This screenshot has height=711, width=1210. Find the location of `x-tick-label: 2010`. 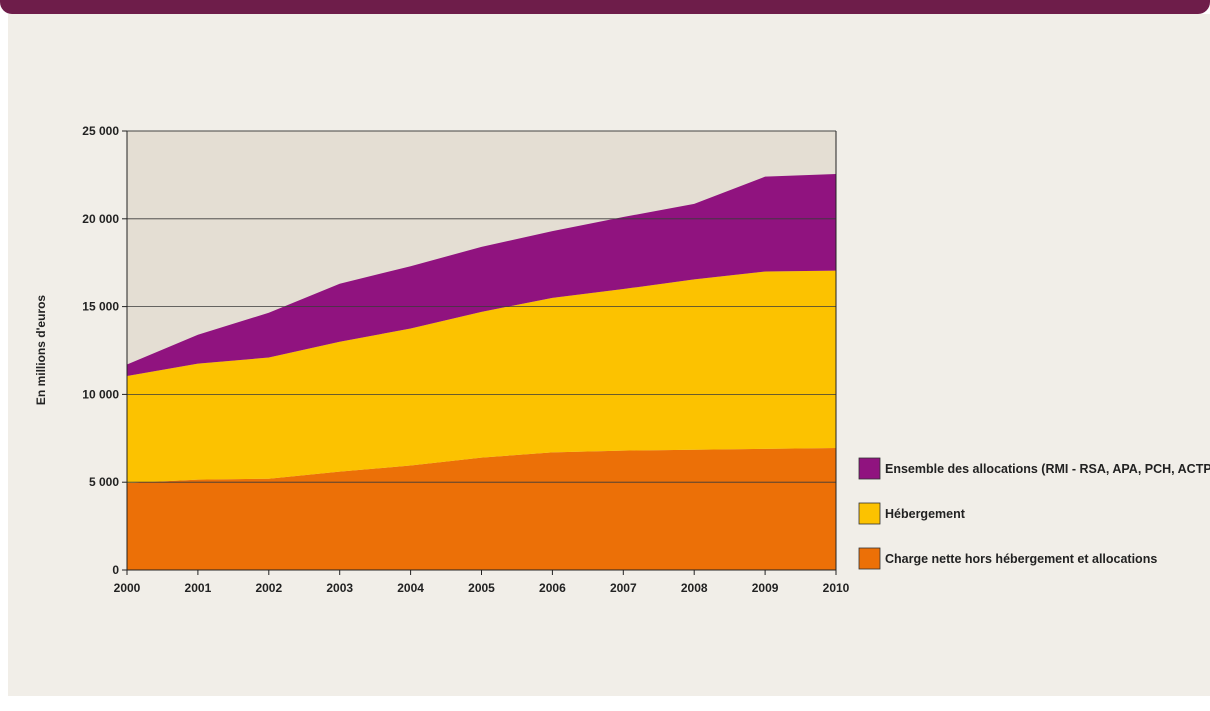

x-tick-label: 2010 is located at coordinates (836, 588).